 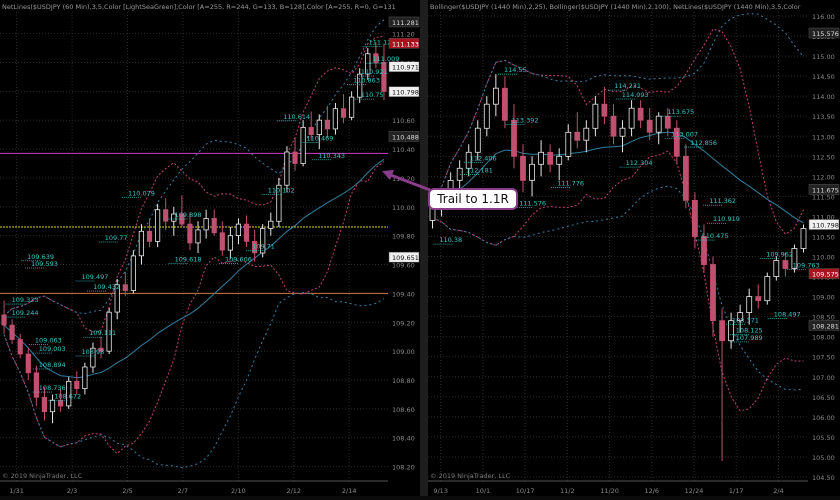 I want to click on net-line-label: 107.989, so click(x=749, y=338).